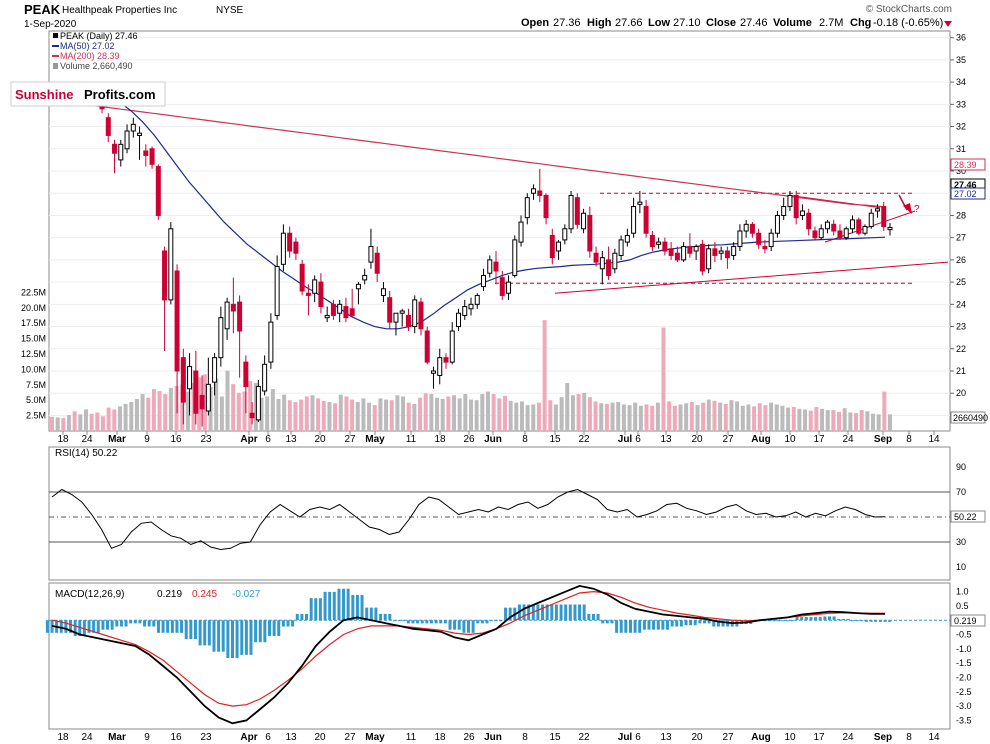 Image resolution: width=990 pixels, height=744 pixels. Describe the element at coordinates (50, 24) in the screenshot. I see `chart-date: 1-Sep-2020` at that location.